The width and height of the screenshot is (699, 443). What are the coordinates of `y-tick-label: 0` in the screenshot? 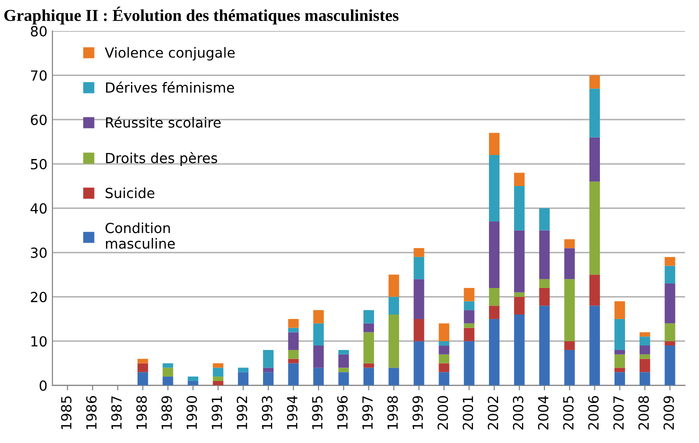 It's located at (43, 385).